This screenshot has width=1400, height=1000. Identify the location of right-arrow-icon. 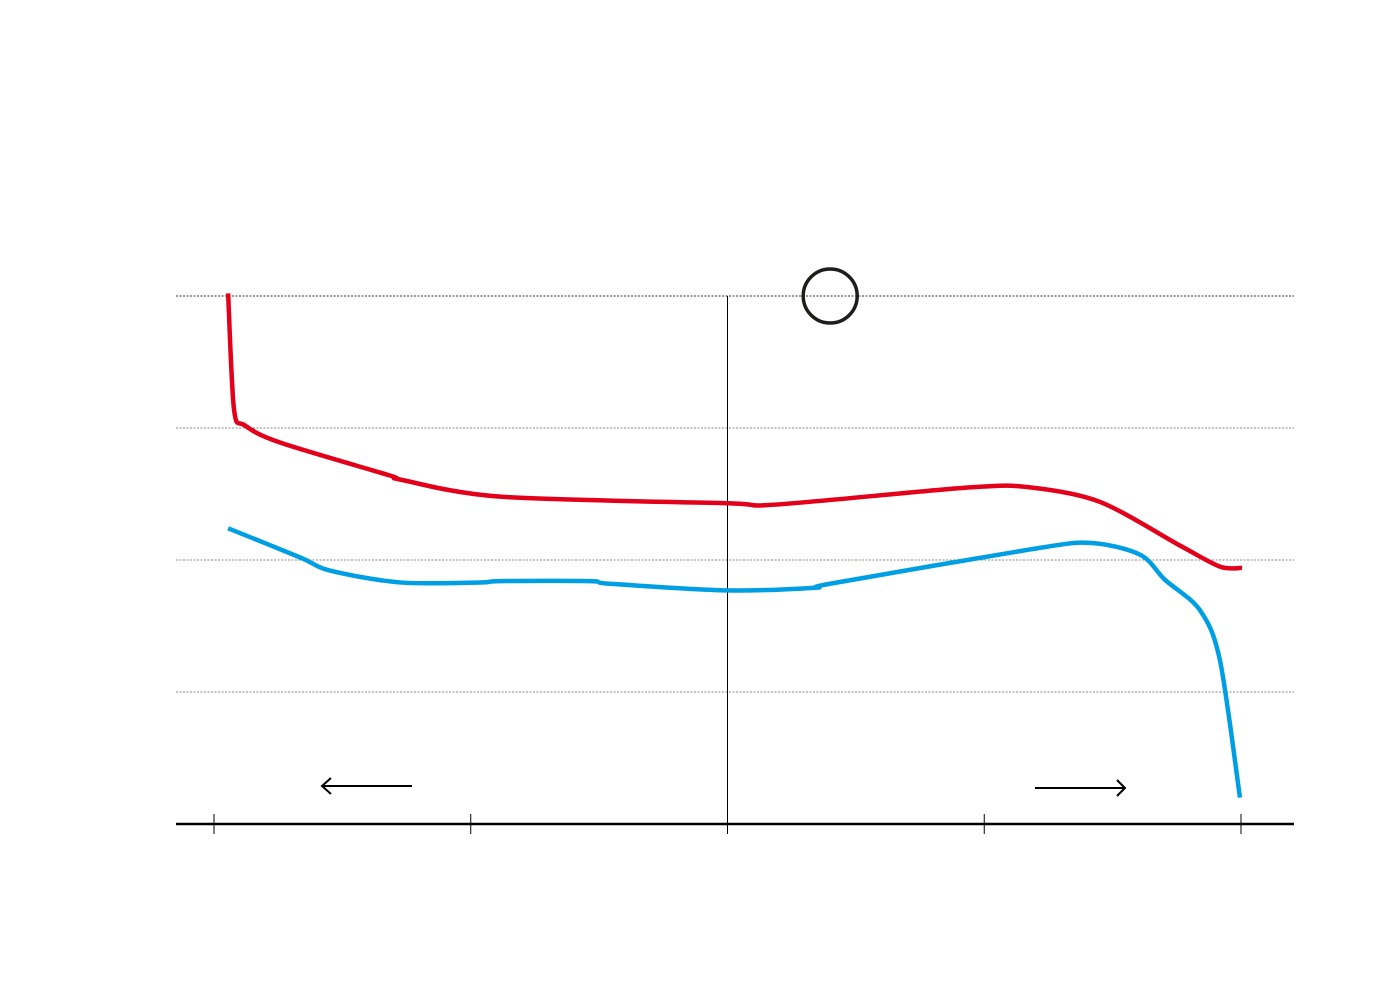
(1081, 788).